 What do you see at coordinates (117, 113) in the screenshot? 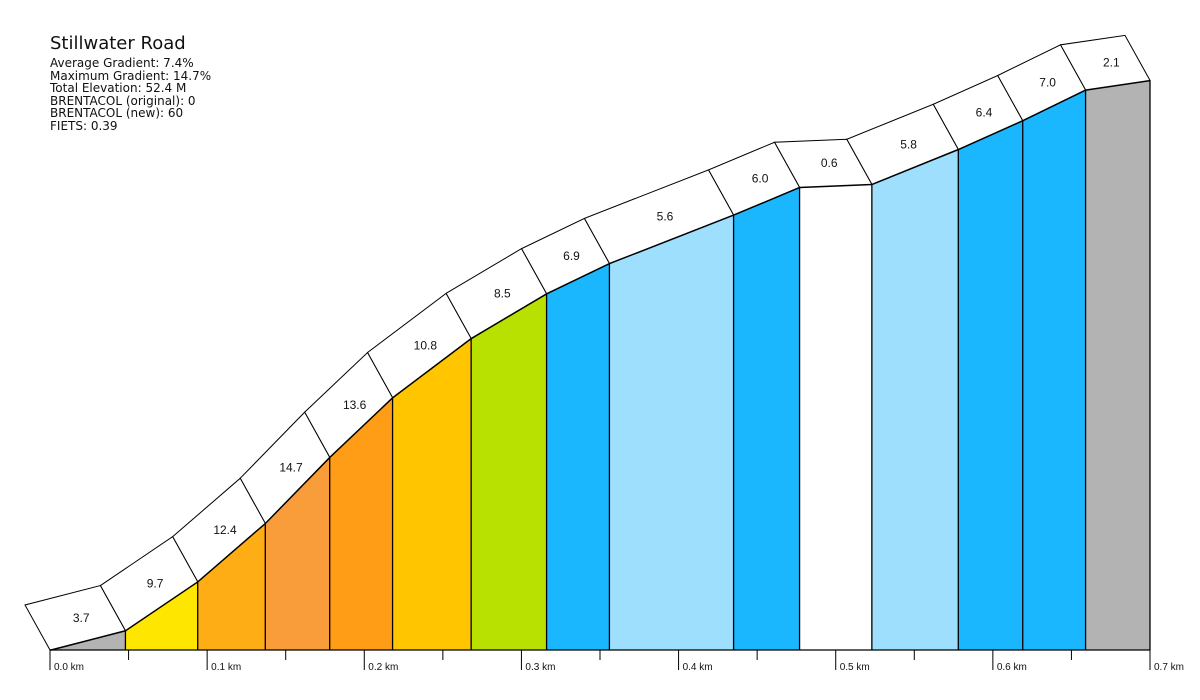
I see `brentacol-new-text: BRENTACOL (new): 60` at bounding box center [117, 113].